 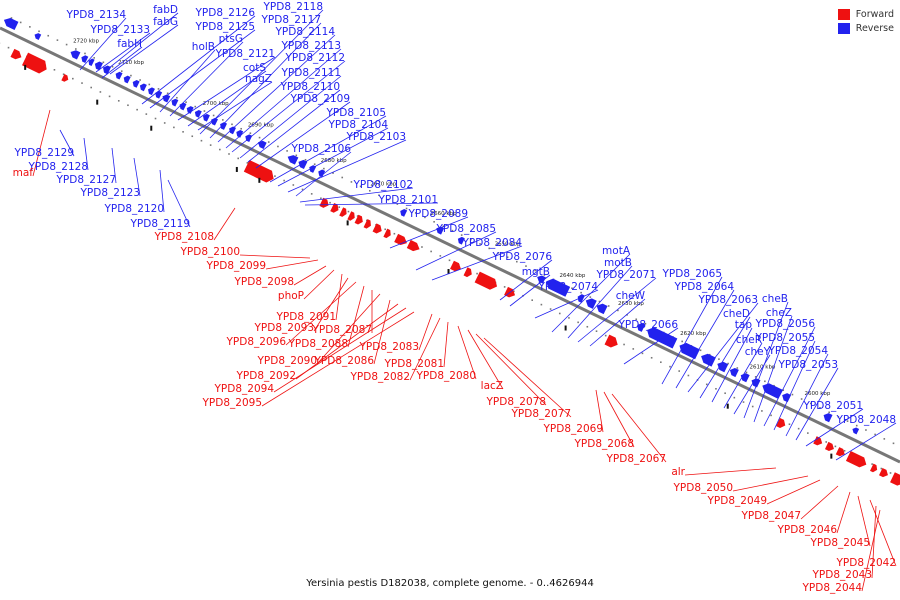 I want to click on gene-label: YPD8_2066, so click(x=648, y=325).